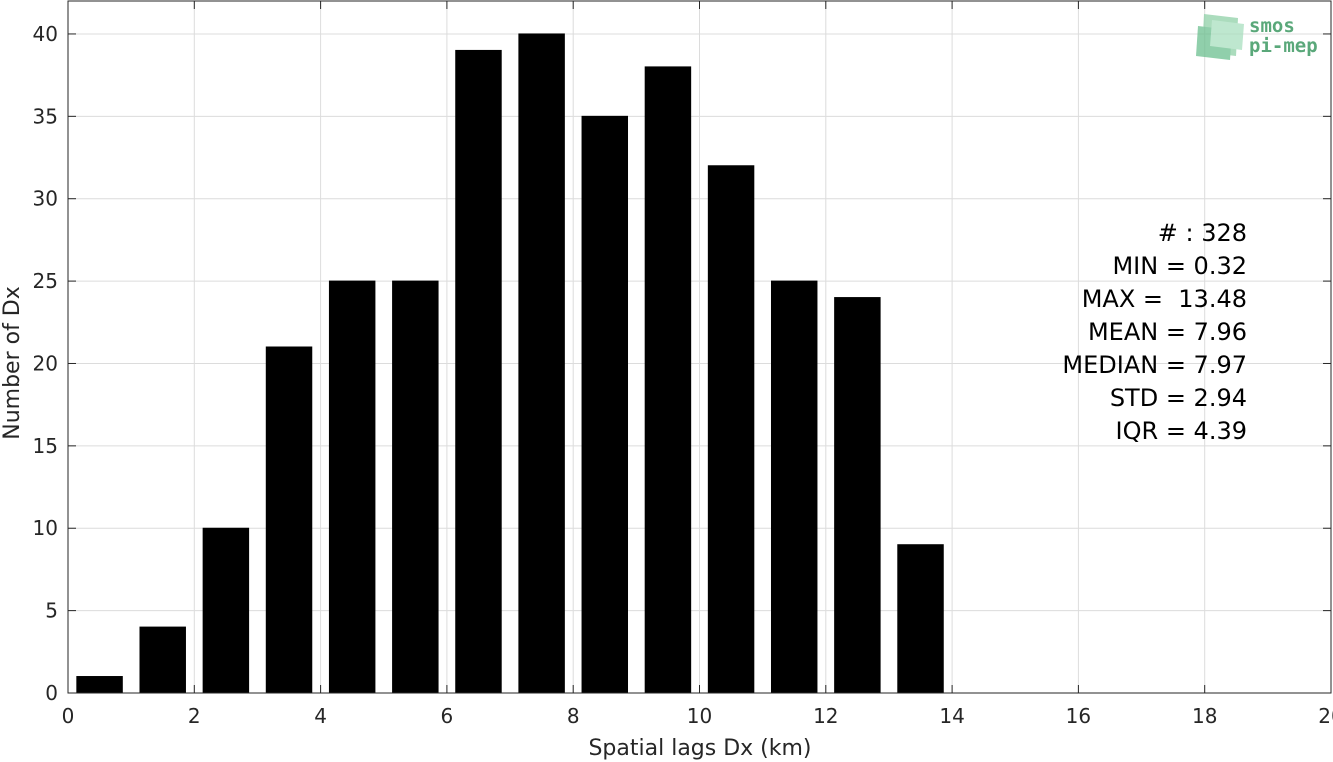  What do you see at coordinates (1167, 332) in the screenshot?
I see `stat-line: MEAN = 7.96` at bounding box center [1167, 332].